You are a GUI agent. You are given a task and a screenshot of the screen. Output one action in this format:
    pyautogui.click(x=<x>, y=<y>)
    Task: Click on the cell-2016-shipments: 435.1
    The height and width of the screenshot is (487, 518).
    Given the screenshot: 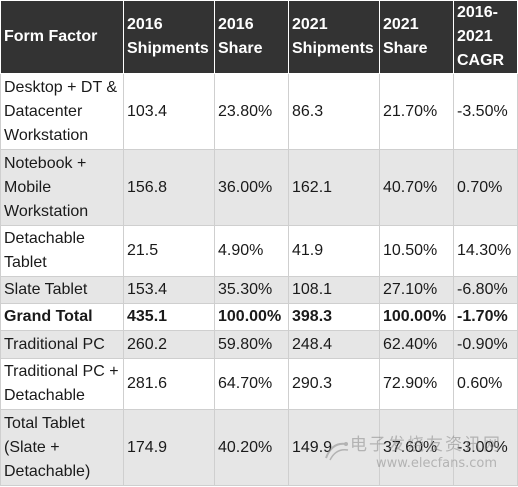 What is the action you would take?
    pyautogui.click(x=169, y=317)
    